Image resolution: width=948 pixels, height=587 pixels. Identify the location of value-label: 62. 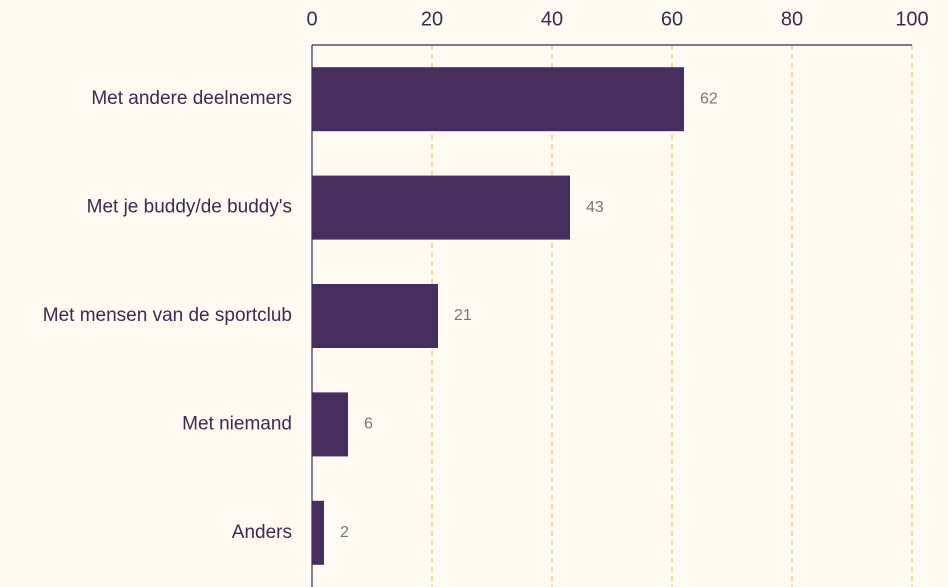
(709, 98).